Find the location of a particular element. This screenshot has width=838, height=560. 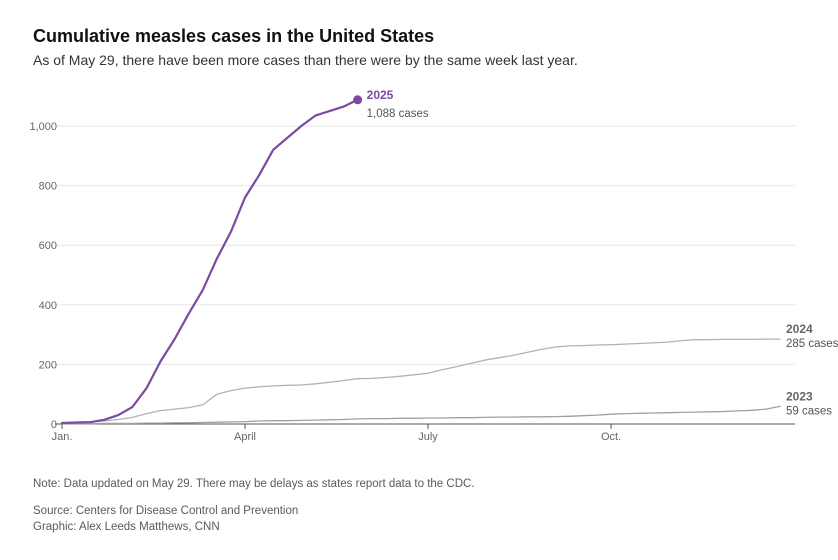

y-axis-ticks: 0 200 400 600 800 1,000 is located at coordinates (43, 276).